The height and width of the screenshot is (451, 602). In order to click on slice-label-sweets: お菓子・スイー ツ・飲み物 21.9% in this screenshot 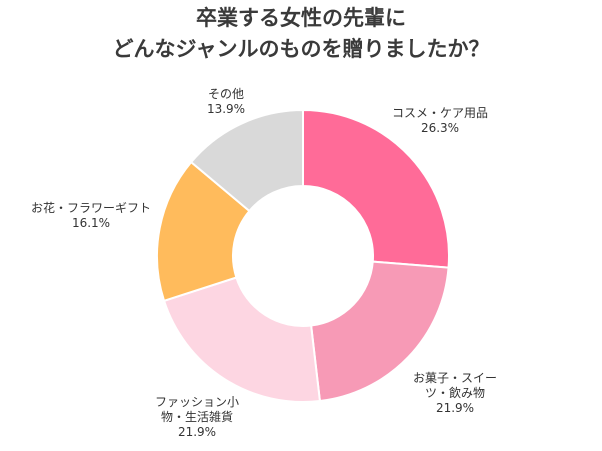, I will do `click(455, 393)`.